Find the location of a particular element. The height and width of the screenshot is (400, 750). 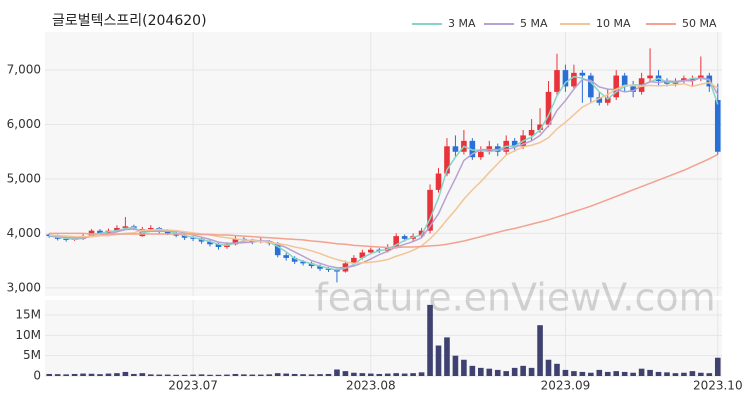

legend-label: 5 MA is located at coordinates (534, 23).